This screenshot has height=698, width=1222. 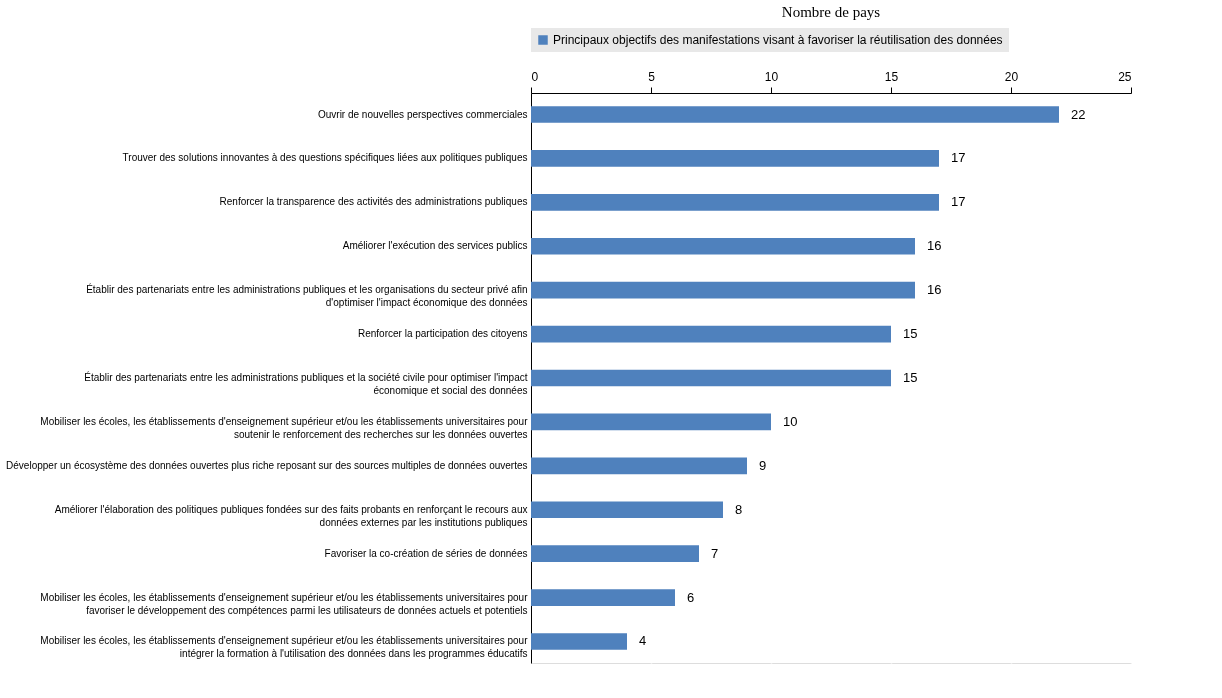 I want to click on data-label: 8, so click(x=739, y=509).